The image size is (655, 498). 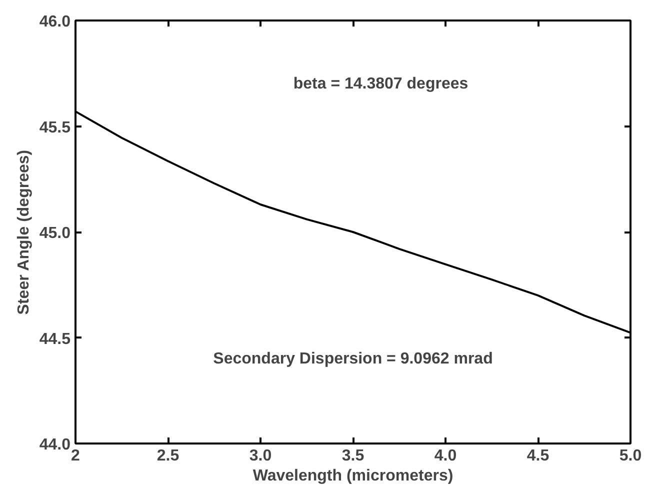 What do you see at coordinates (55, 233) in the screenshot?
I see `y-tick-label: 45.0` at bounding box center [55, 233].